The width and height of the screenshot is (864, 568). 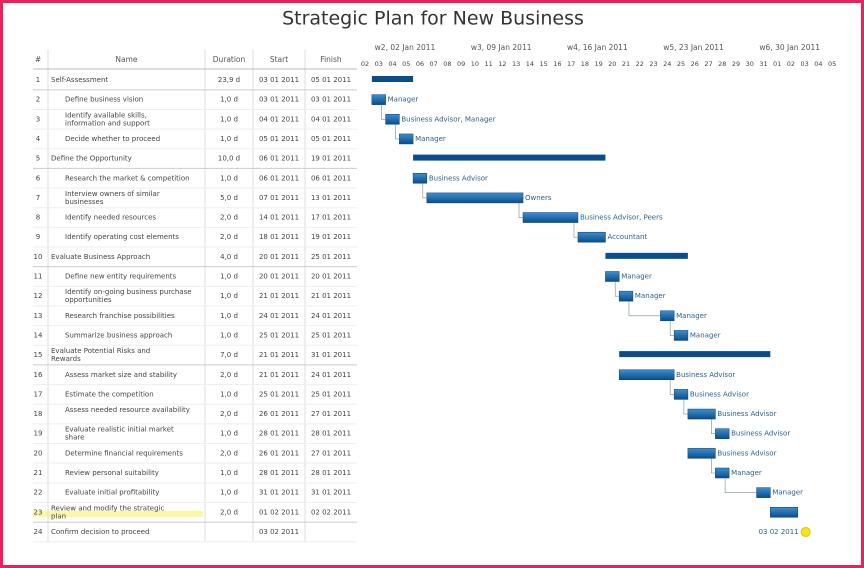 What do you see at coordinates (331, 119) in the screenshot?
I see `task-finish: 04 01 2011` at bounding box center [331, 119].